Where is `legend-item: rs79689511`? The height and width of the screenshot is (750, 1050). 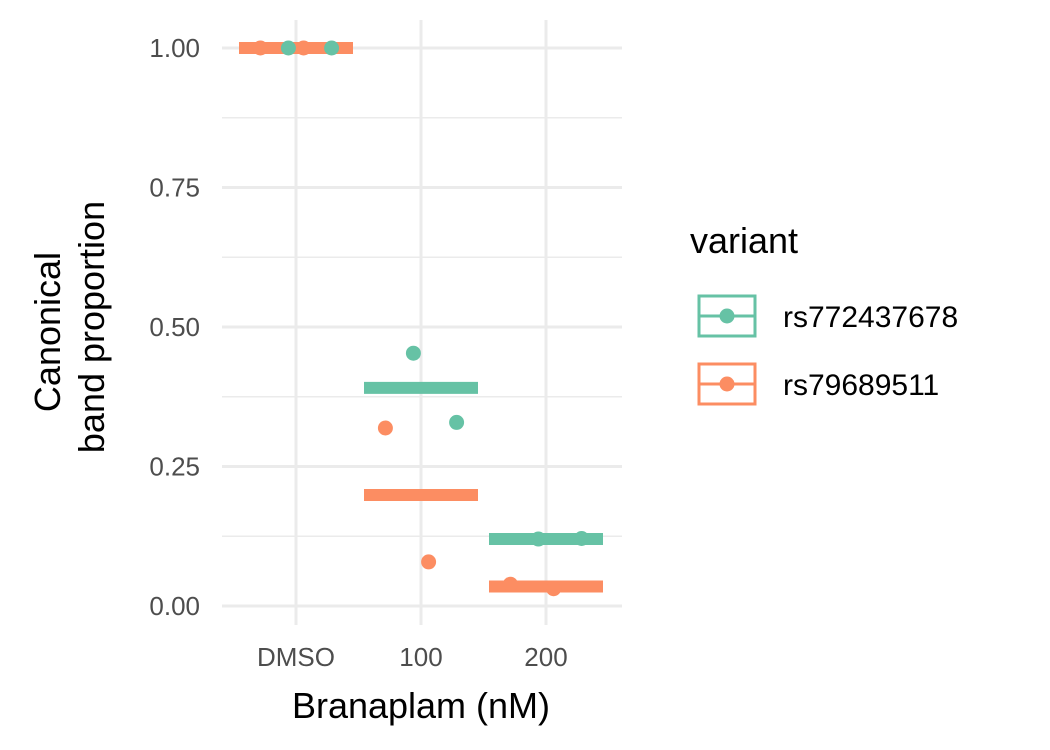
legend-item: rs79689511 is located at coordinates (818, 384).